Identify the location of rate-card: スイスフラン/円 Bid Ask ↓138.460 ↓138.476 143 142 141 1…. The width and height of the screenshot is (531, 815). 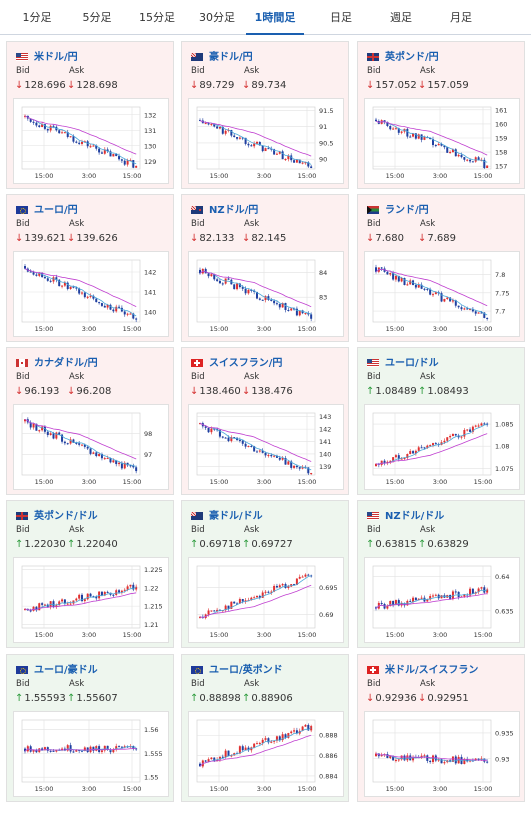
(265, 421).